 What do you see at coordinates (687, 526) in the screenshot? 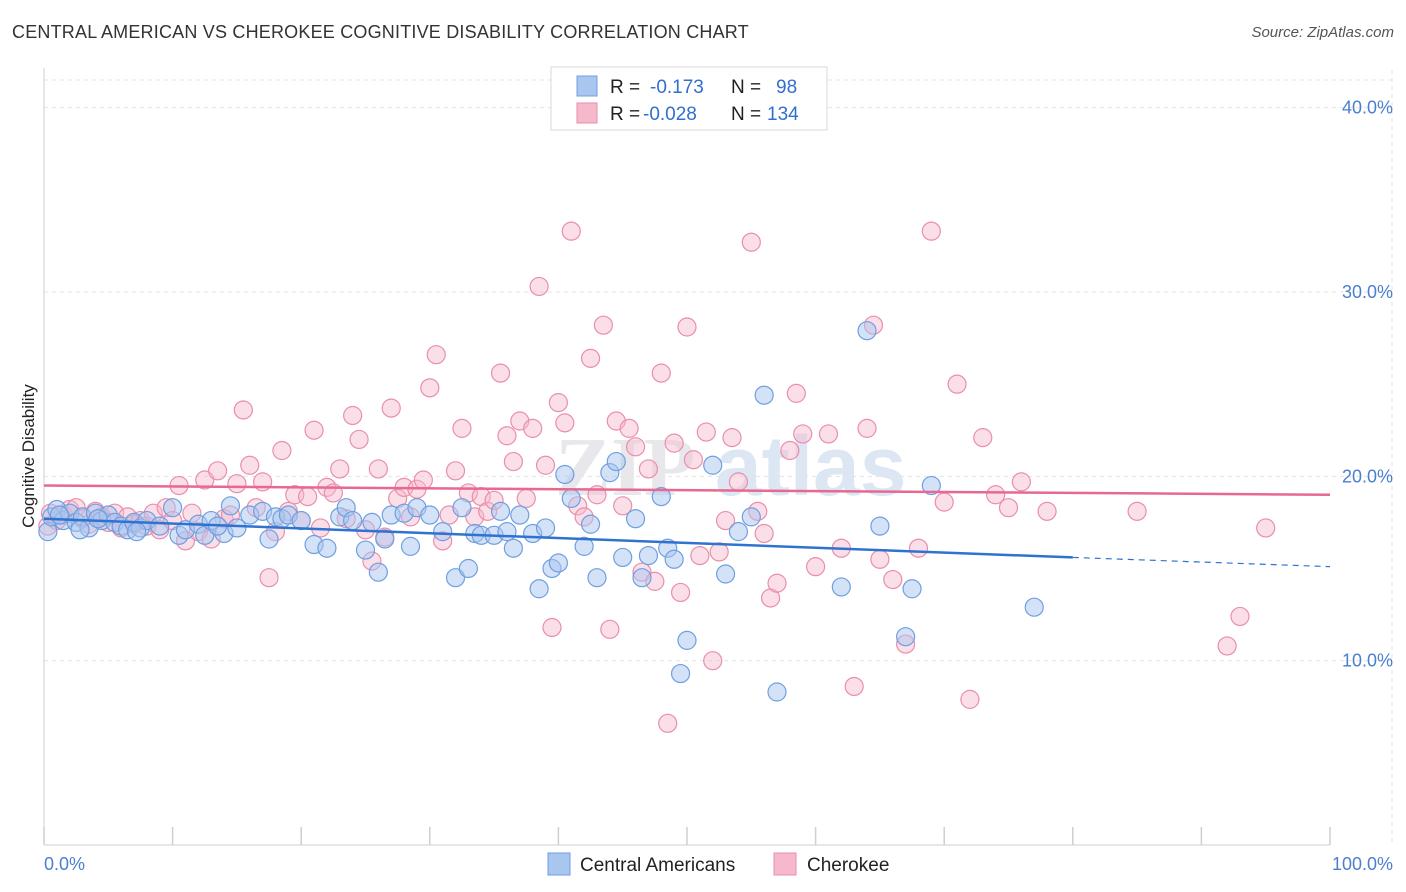
I see `trend-lines` at bounding box center [687, 526].